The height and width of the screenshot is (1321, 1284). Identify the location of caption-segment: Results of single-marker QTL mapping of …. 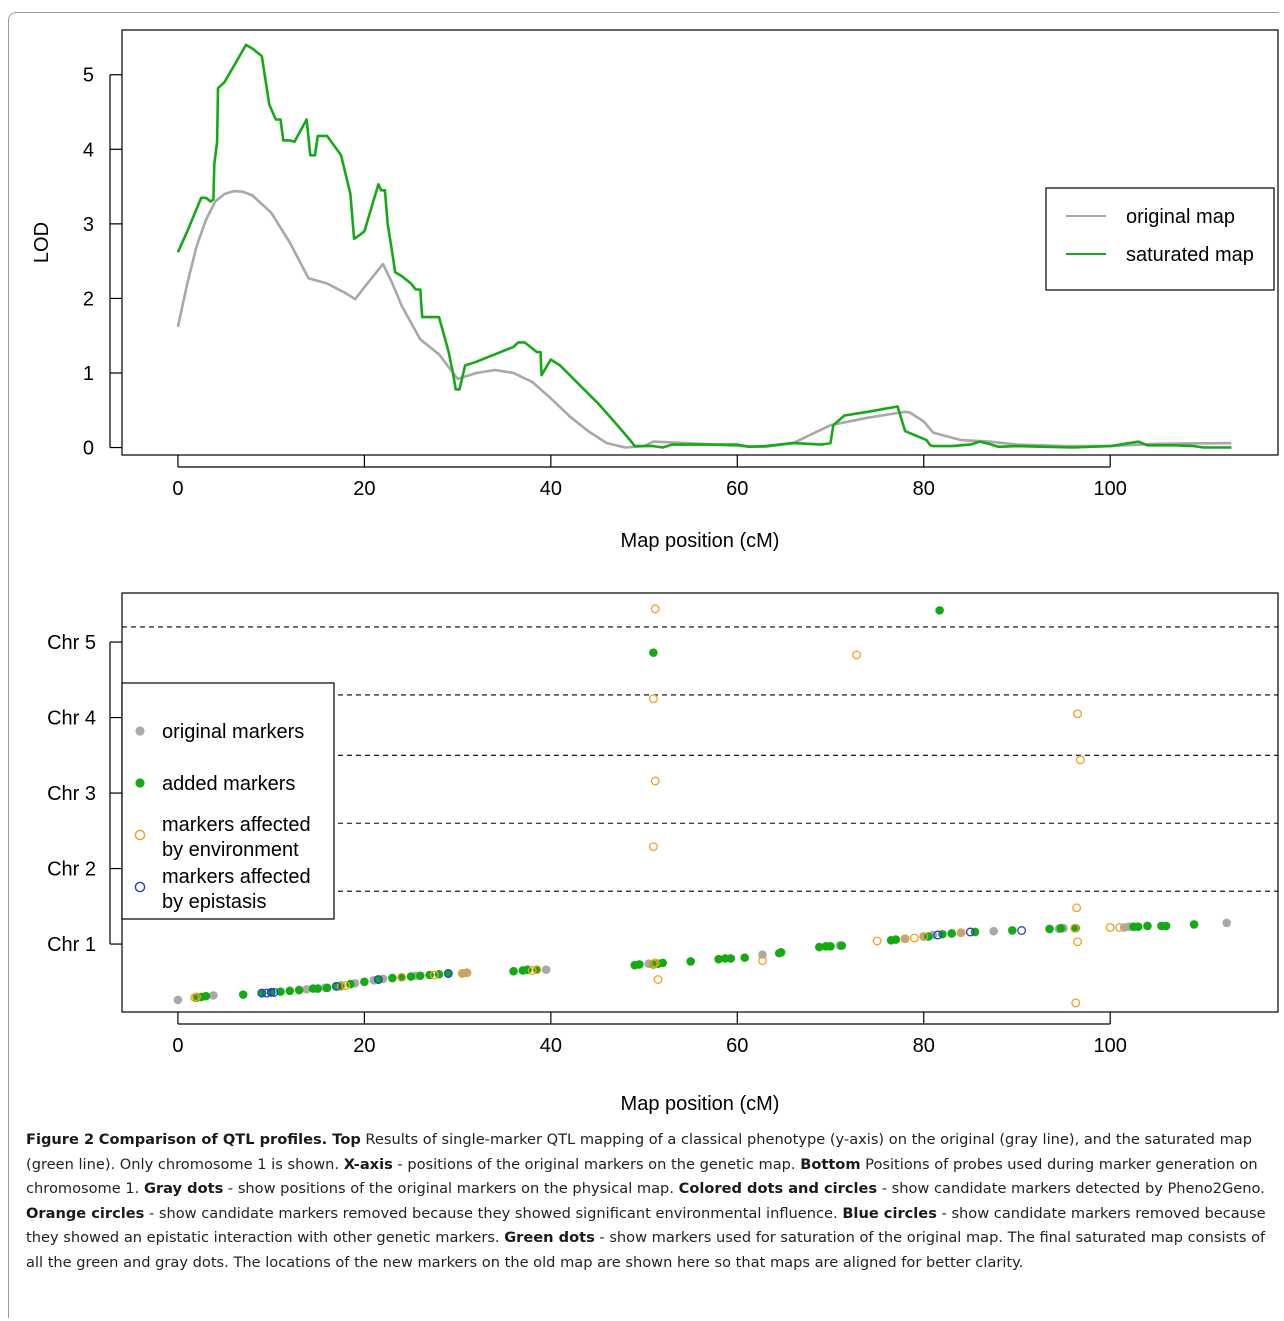
(639, 1152).